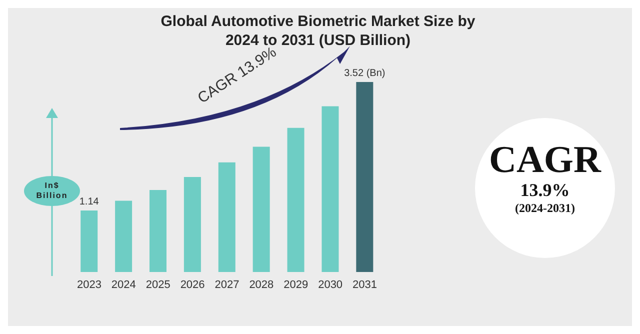  What do you see at coordinates (192, 284) in the screenshot?
I see `x-tick-label: 2026` at bounding box center [192, 284].